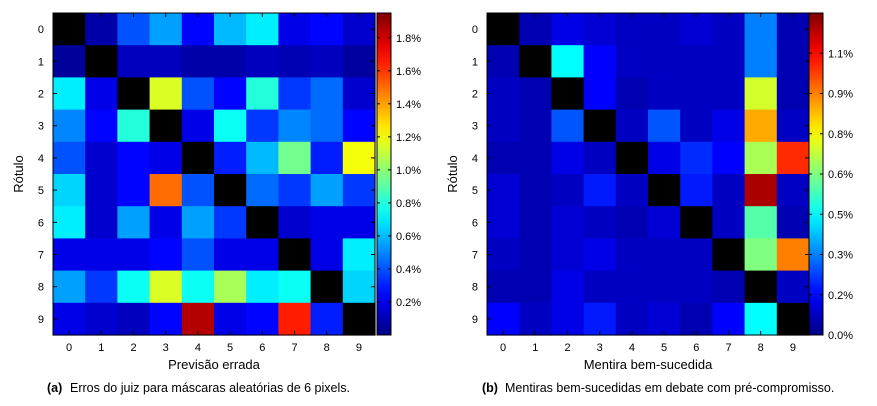 This screenshot has width=877, height=406. I want to click on y-tick-label: 0, so click(475, 30).